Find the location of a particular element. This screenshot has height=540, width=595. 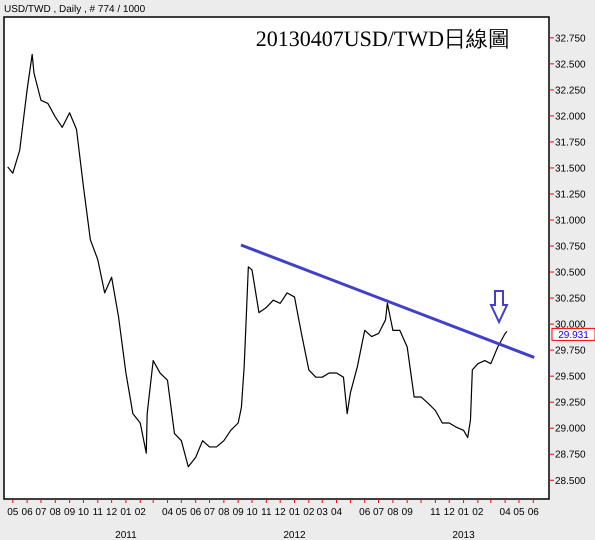

y-tick-label: 32.250 is located at coordinates (570, 90).